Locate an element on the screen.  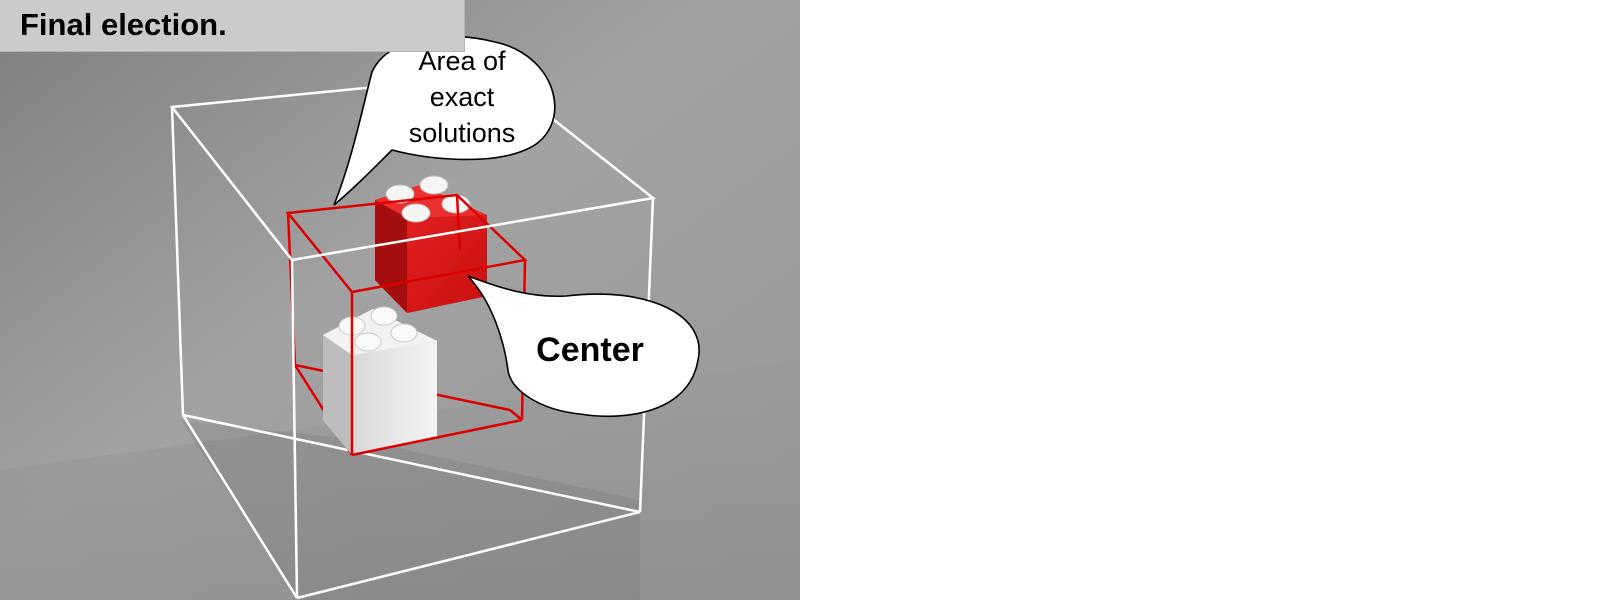
title-bar: Final election. is located at coordinates (232, 26).